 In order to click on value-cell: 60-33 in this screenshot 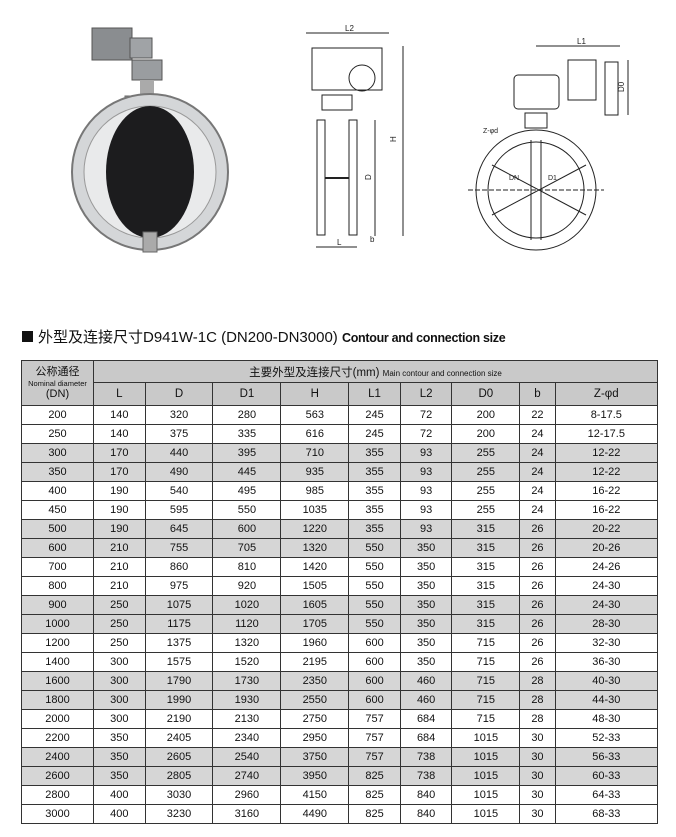, I will do `click(606, 776)`.